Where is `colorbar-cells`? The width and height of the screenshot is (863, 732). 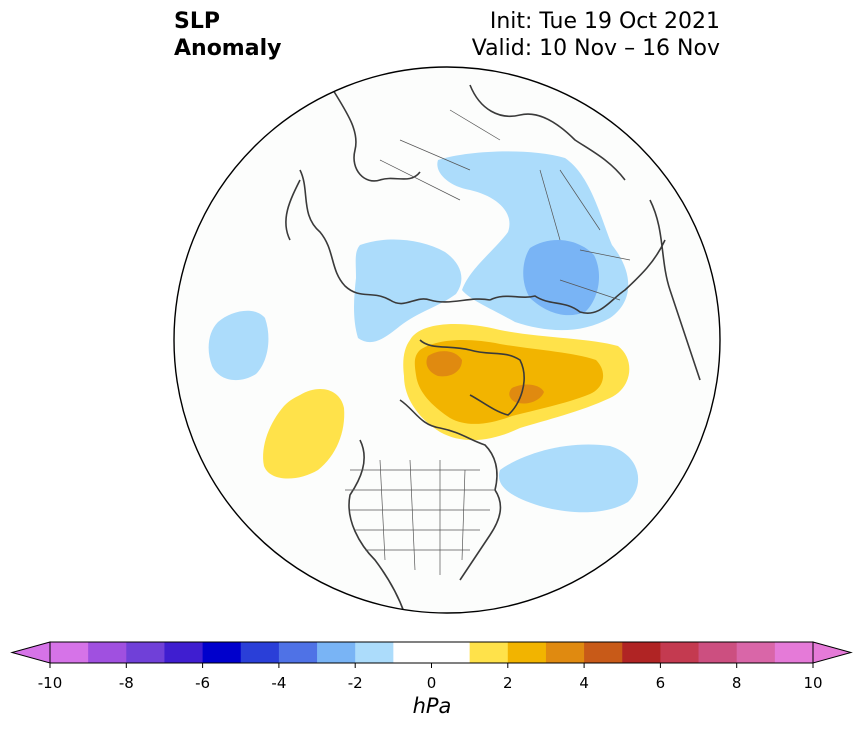 colorbar-cells is located at coordinates (432, 652).